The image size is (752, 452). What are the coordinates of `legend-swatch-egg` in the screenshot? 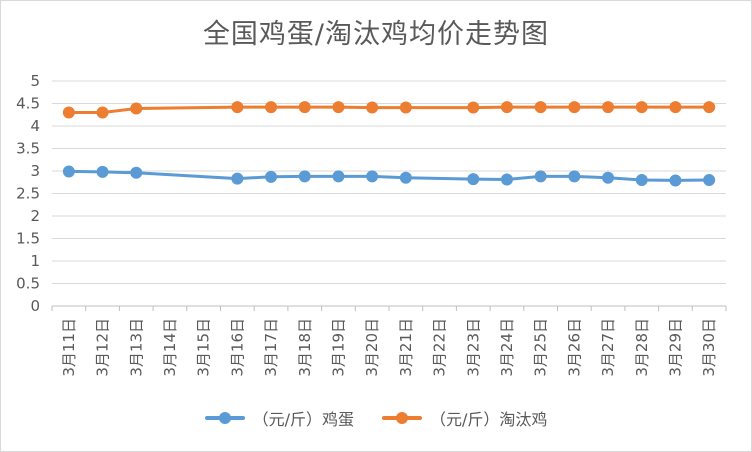 It's located at (224, 418).